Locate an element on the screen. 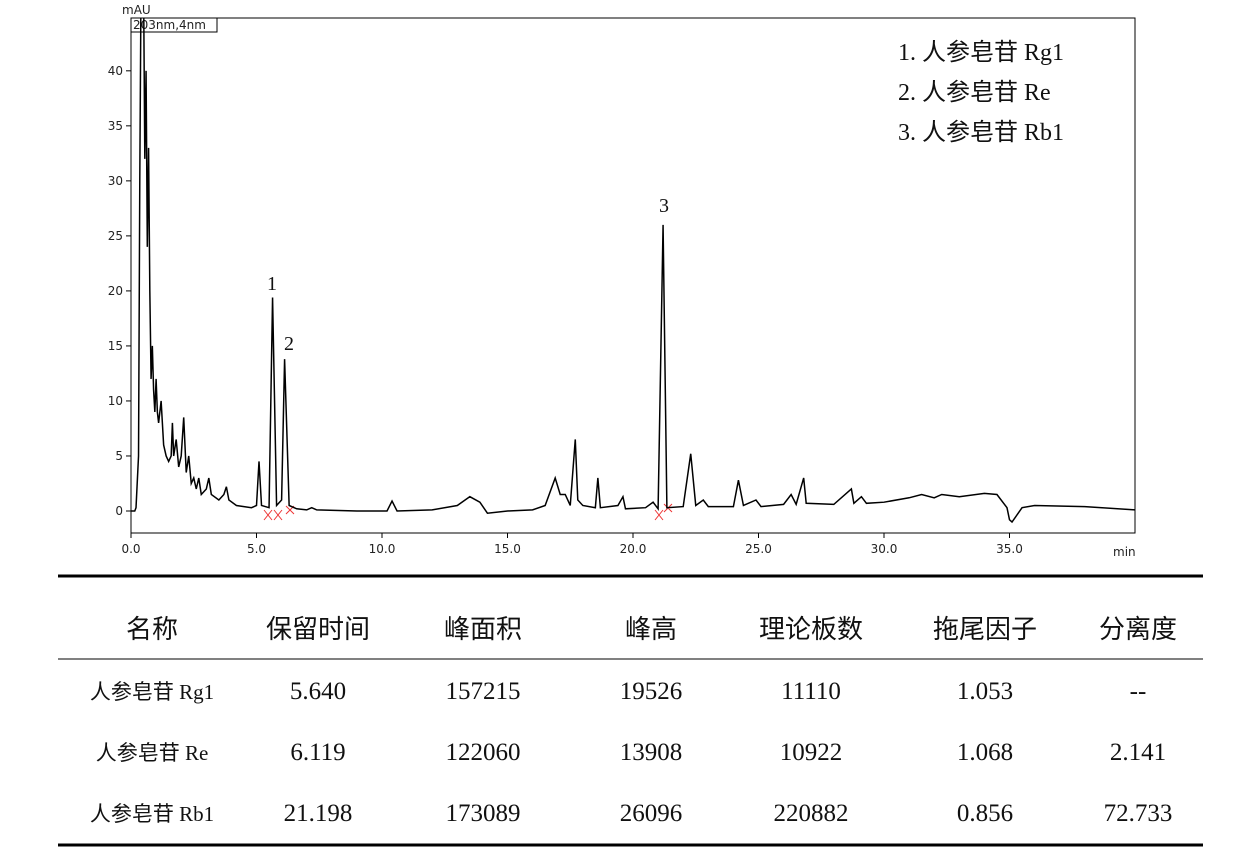 The image size is (1260, 851). detector-box is located at coordinates (174, 25).